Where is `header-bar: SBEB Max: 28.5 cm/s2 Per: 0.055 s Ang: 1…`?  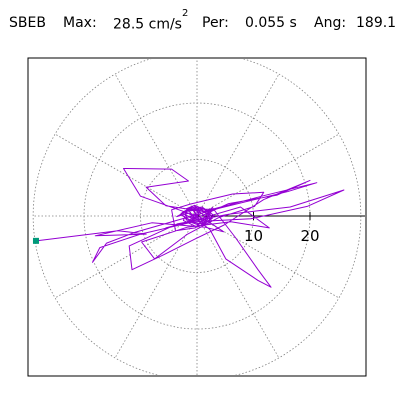
header-bar: SBEB Max: 28.5 cm/s2 Per: 0.055 s Ang: 1… is located at coordinates (204, 22).